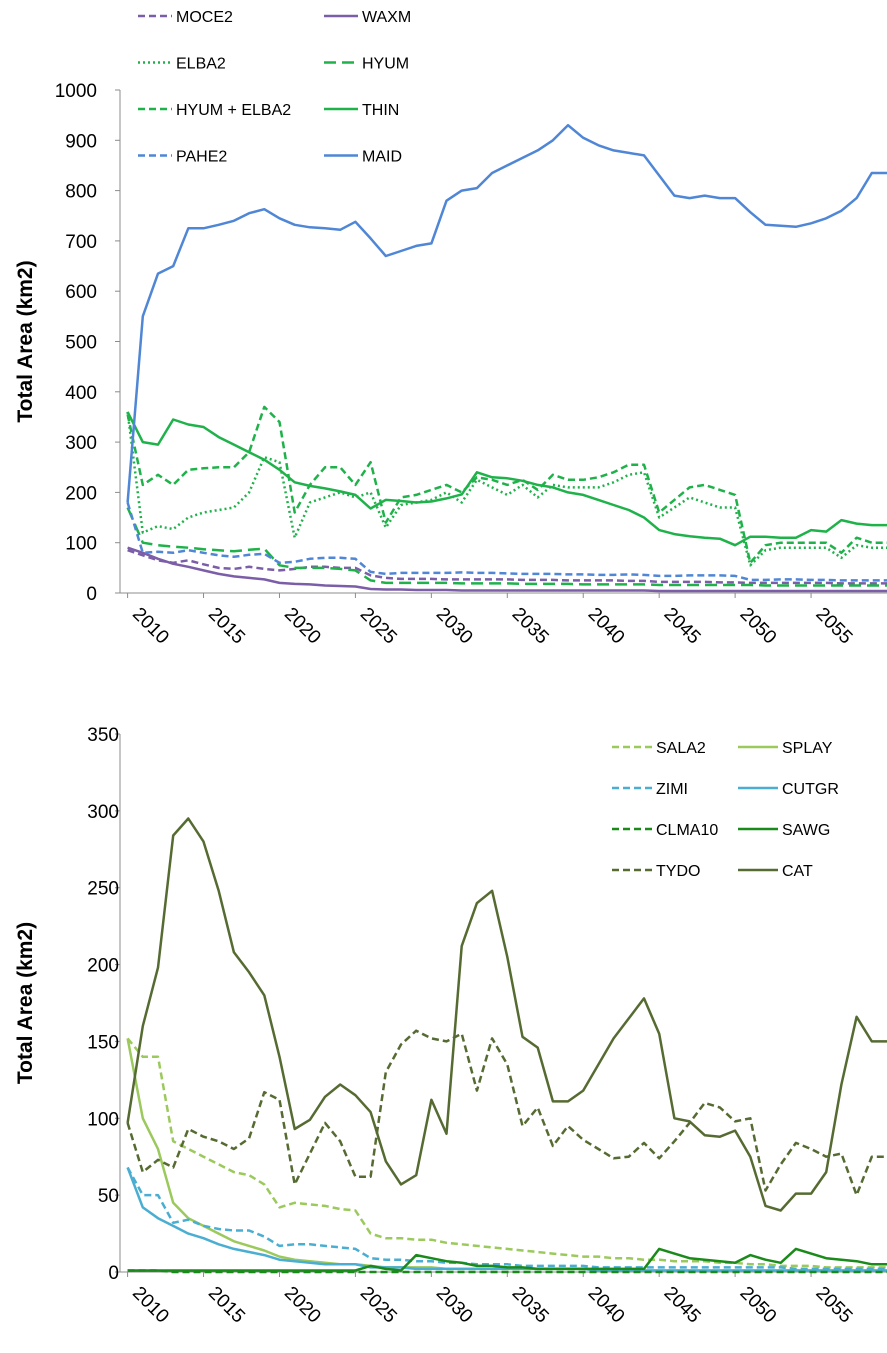 The height and width of the screenshot is (1353, 887). I want to click on series-line-hyum-elba2, so click(506, 485).